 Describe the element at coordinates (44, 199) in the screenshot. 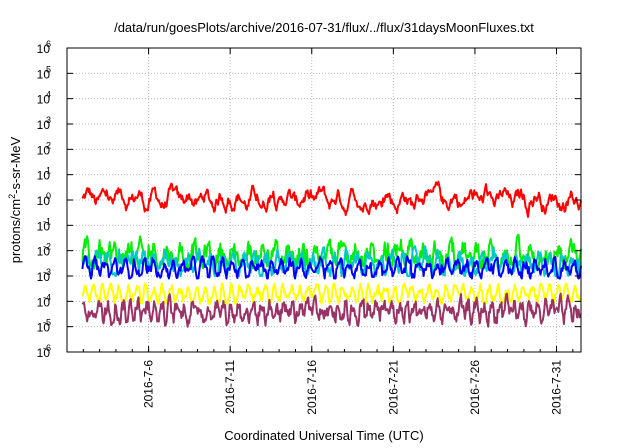

I see `y-tick-label: 100` at that location.